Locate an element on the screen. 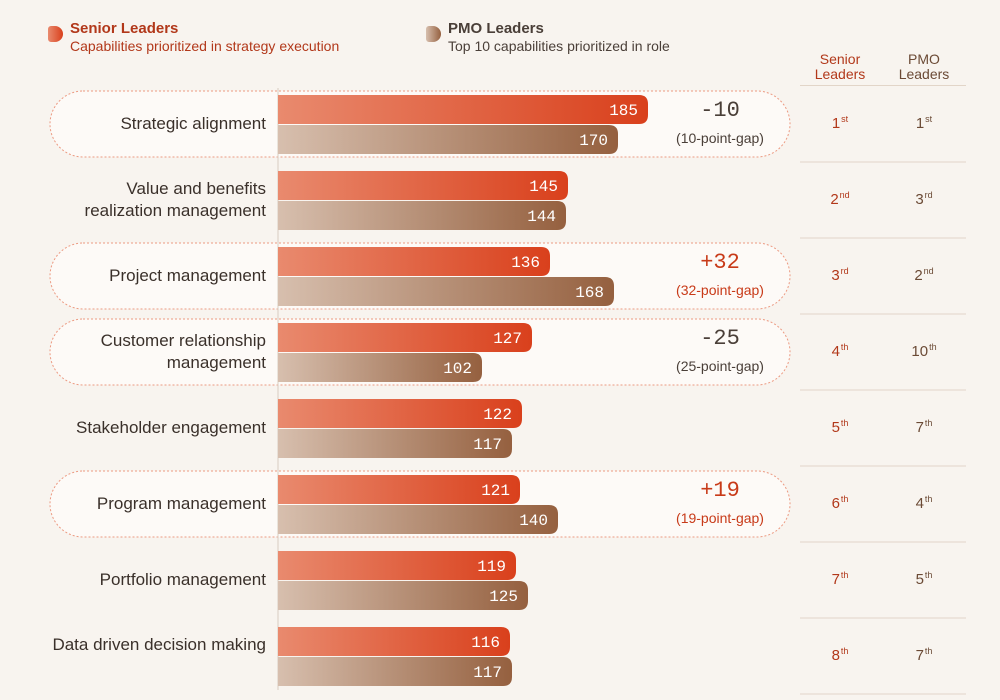  rank-senior: 6th is located at coordinates (840, 503).